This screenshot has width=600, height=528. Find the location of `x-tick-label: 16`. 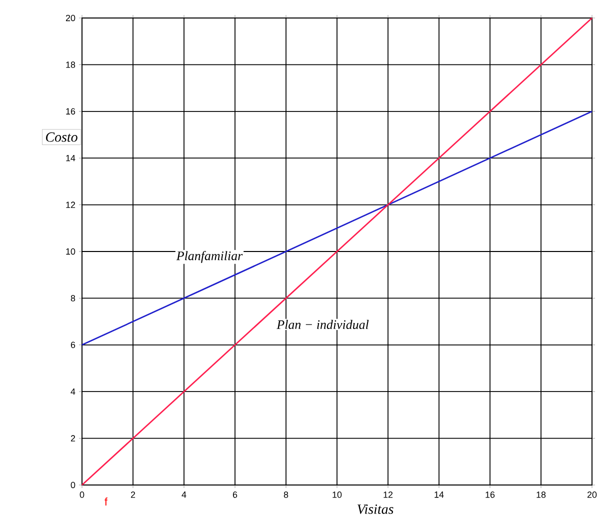

x-tick-label: 16 is located at coordinates (490, 495).